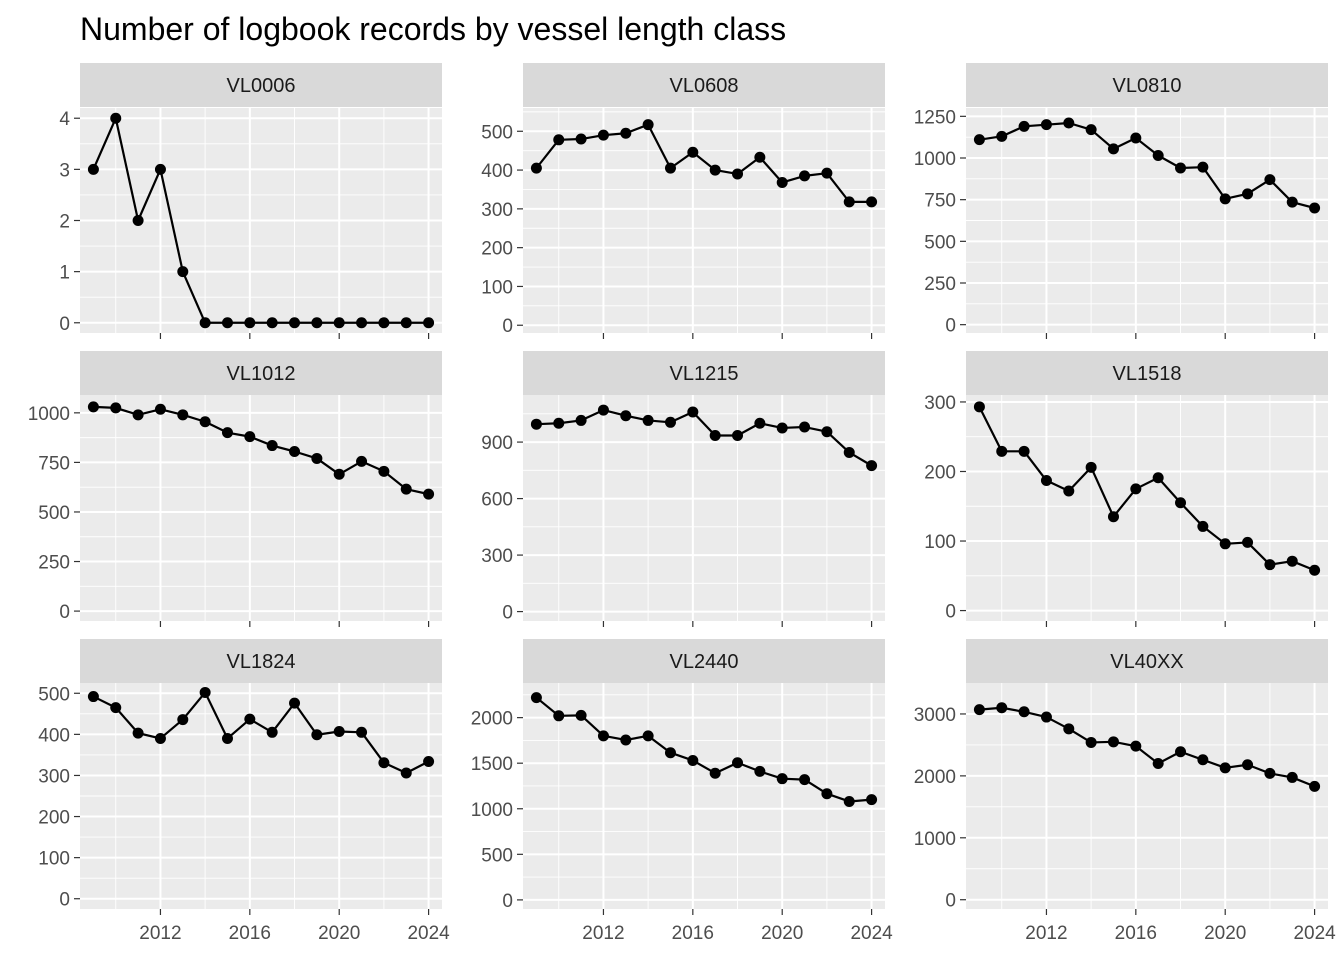 The width and height of the screenshot is (1344, 960). I want to click on y-tick-label: 200, so click(54, 818).